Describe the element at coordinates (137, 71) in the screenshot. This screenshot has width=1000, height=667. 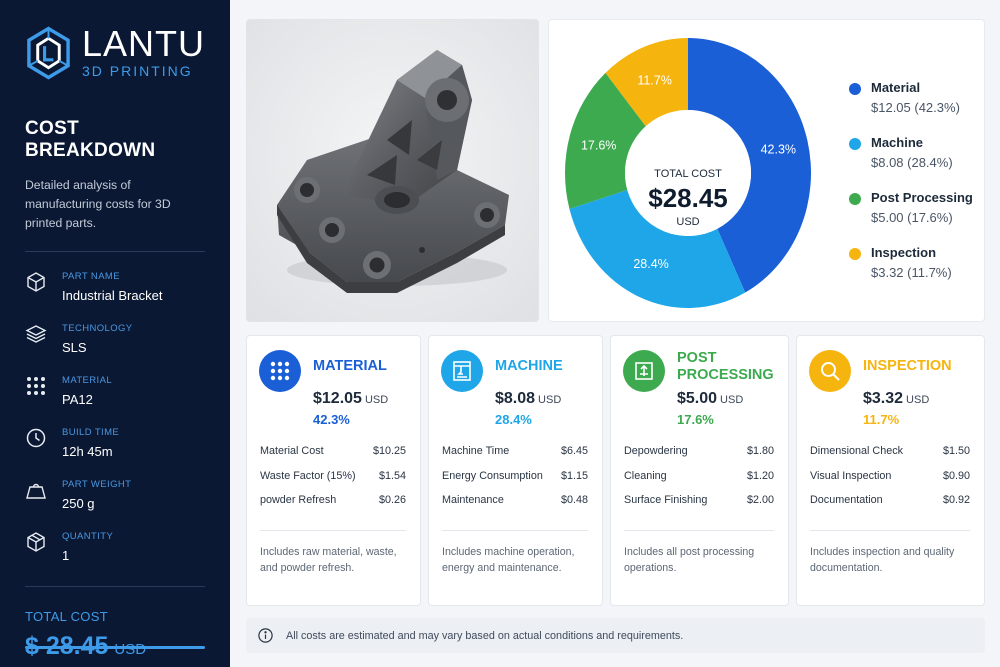
I see `brand-subtitle: 3D PRINTING` at that location.